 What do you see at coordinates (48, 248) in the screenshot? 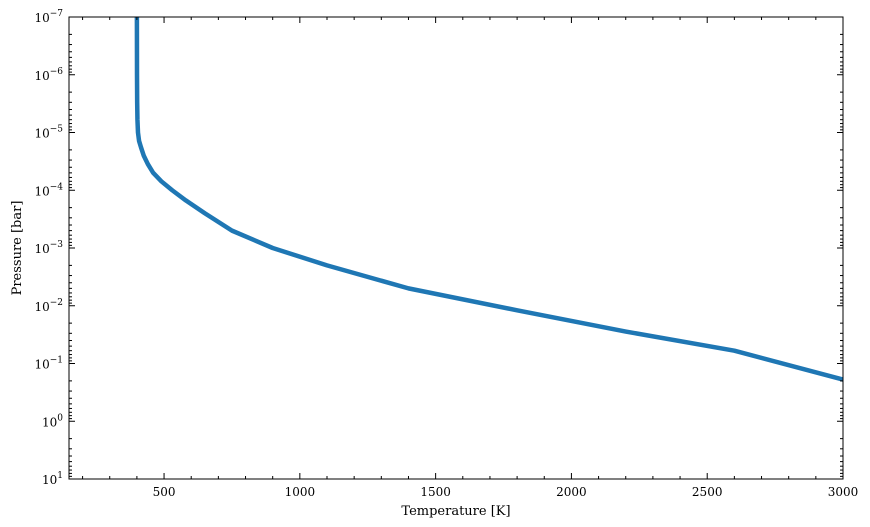
I see `y-tick-label: 10⁻³` at bounding box center [48, 248].